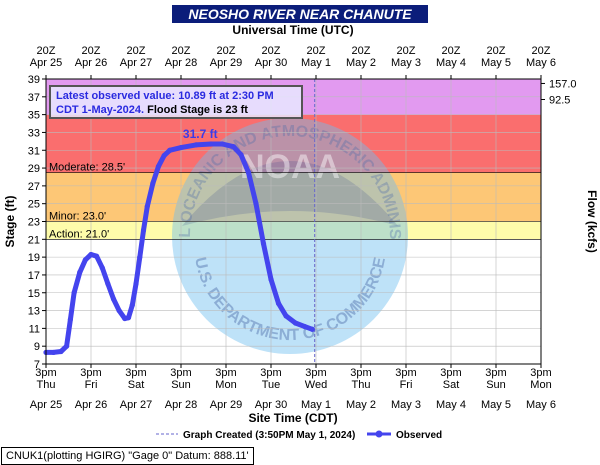 The width and height of the screenshot is (600, 465). I want to click on y-tick-label: 9, so click(37, 347).